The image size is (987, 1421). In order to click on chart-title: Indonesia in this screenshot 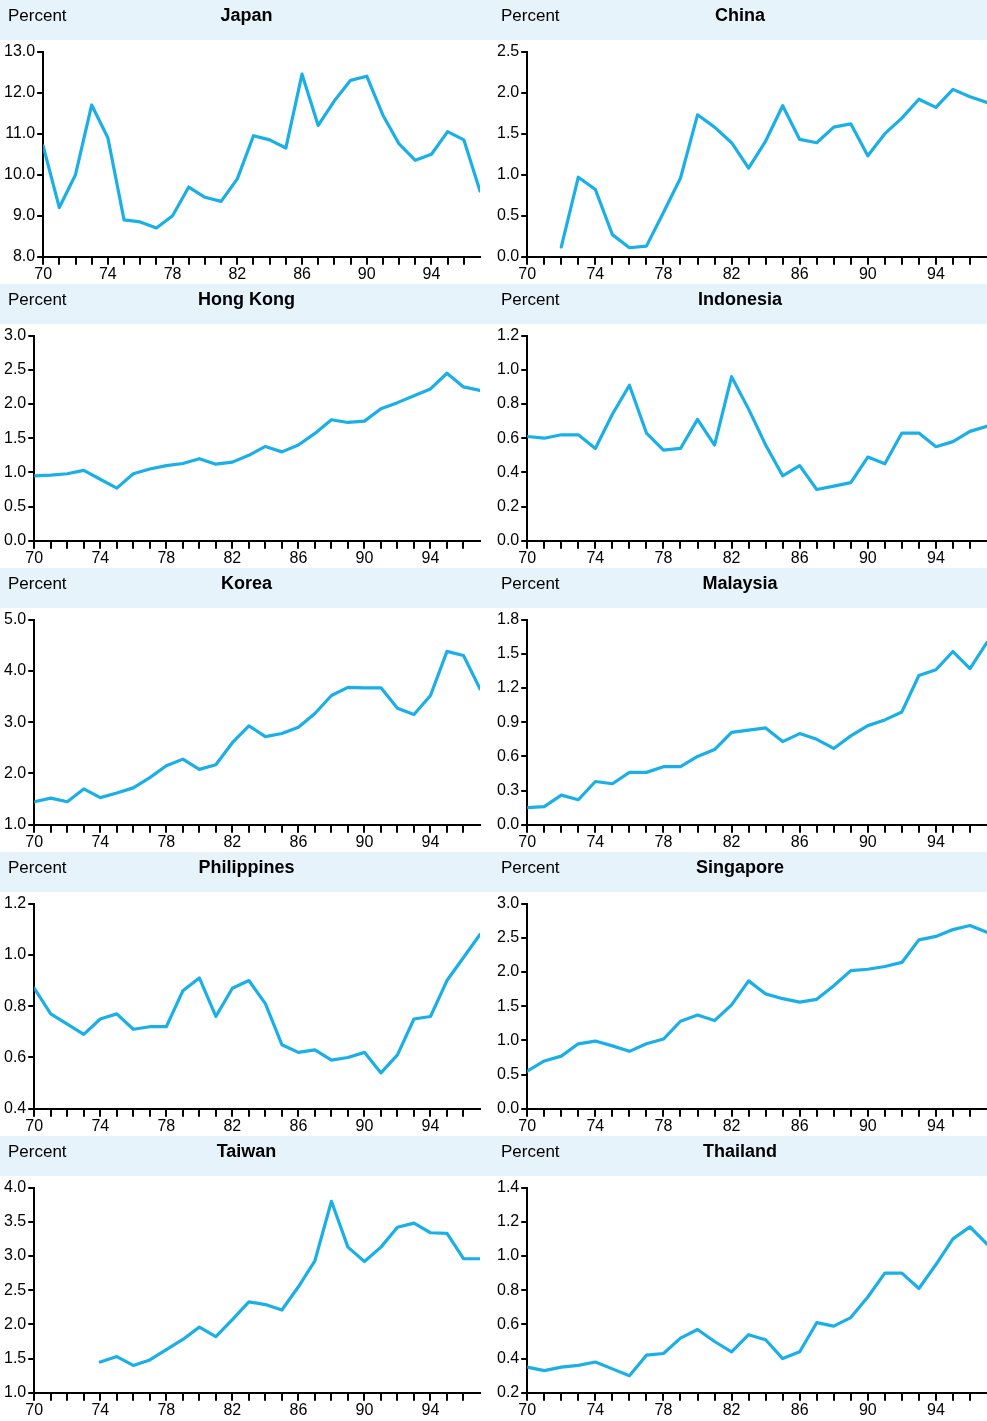, I will do `click(739, 299)`.